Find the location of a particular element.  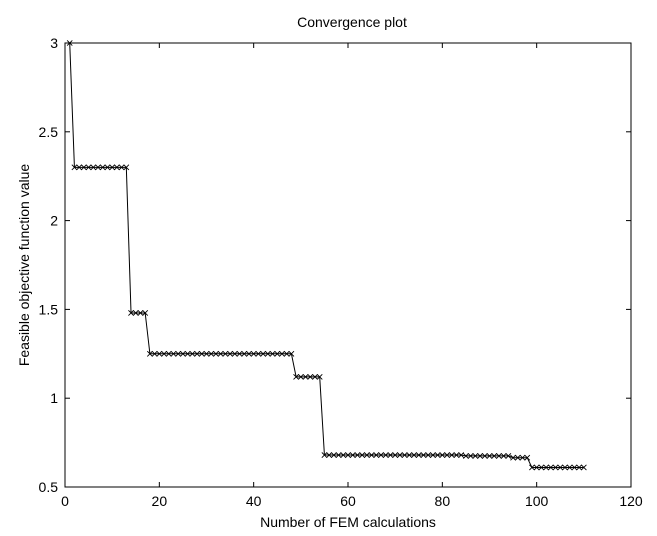

y-axis-label: Feasible objective function value is located at coordinates (24, 265).